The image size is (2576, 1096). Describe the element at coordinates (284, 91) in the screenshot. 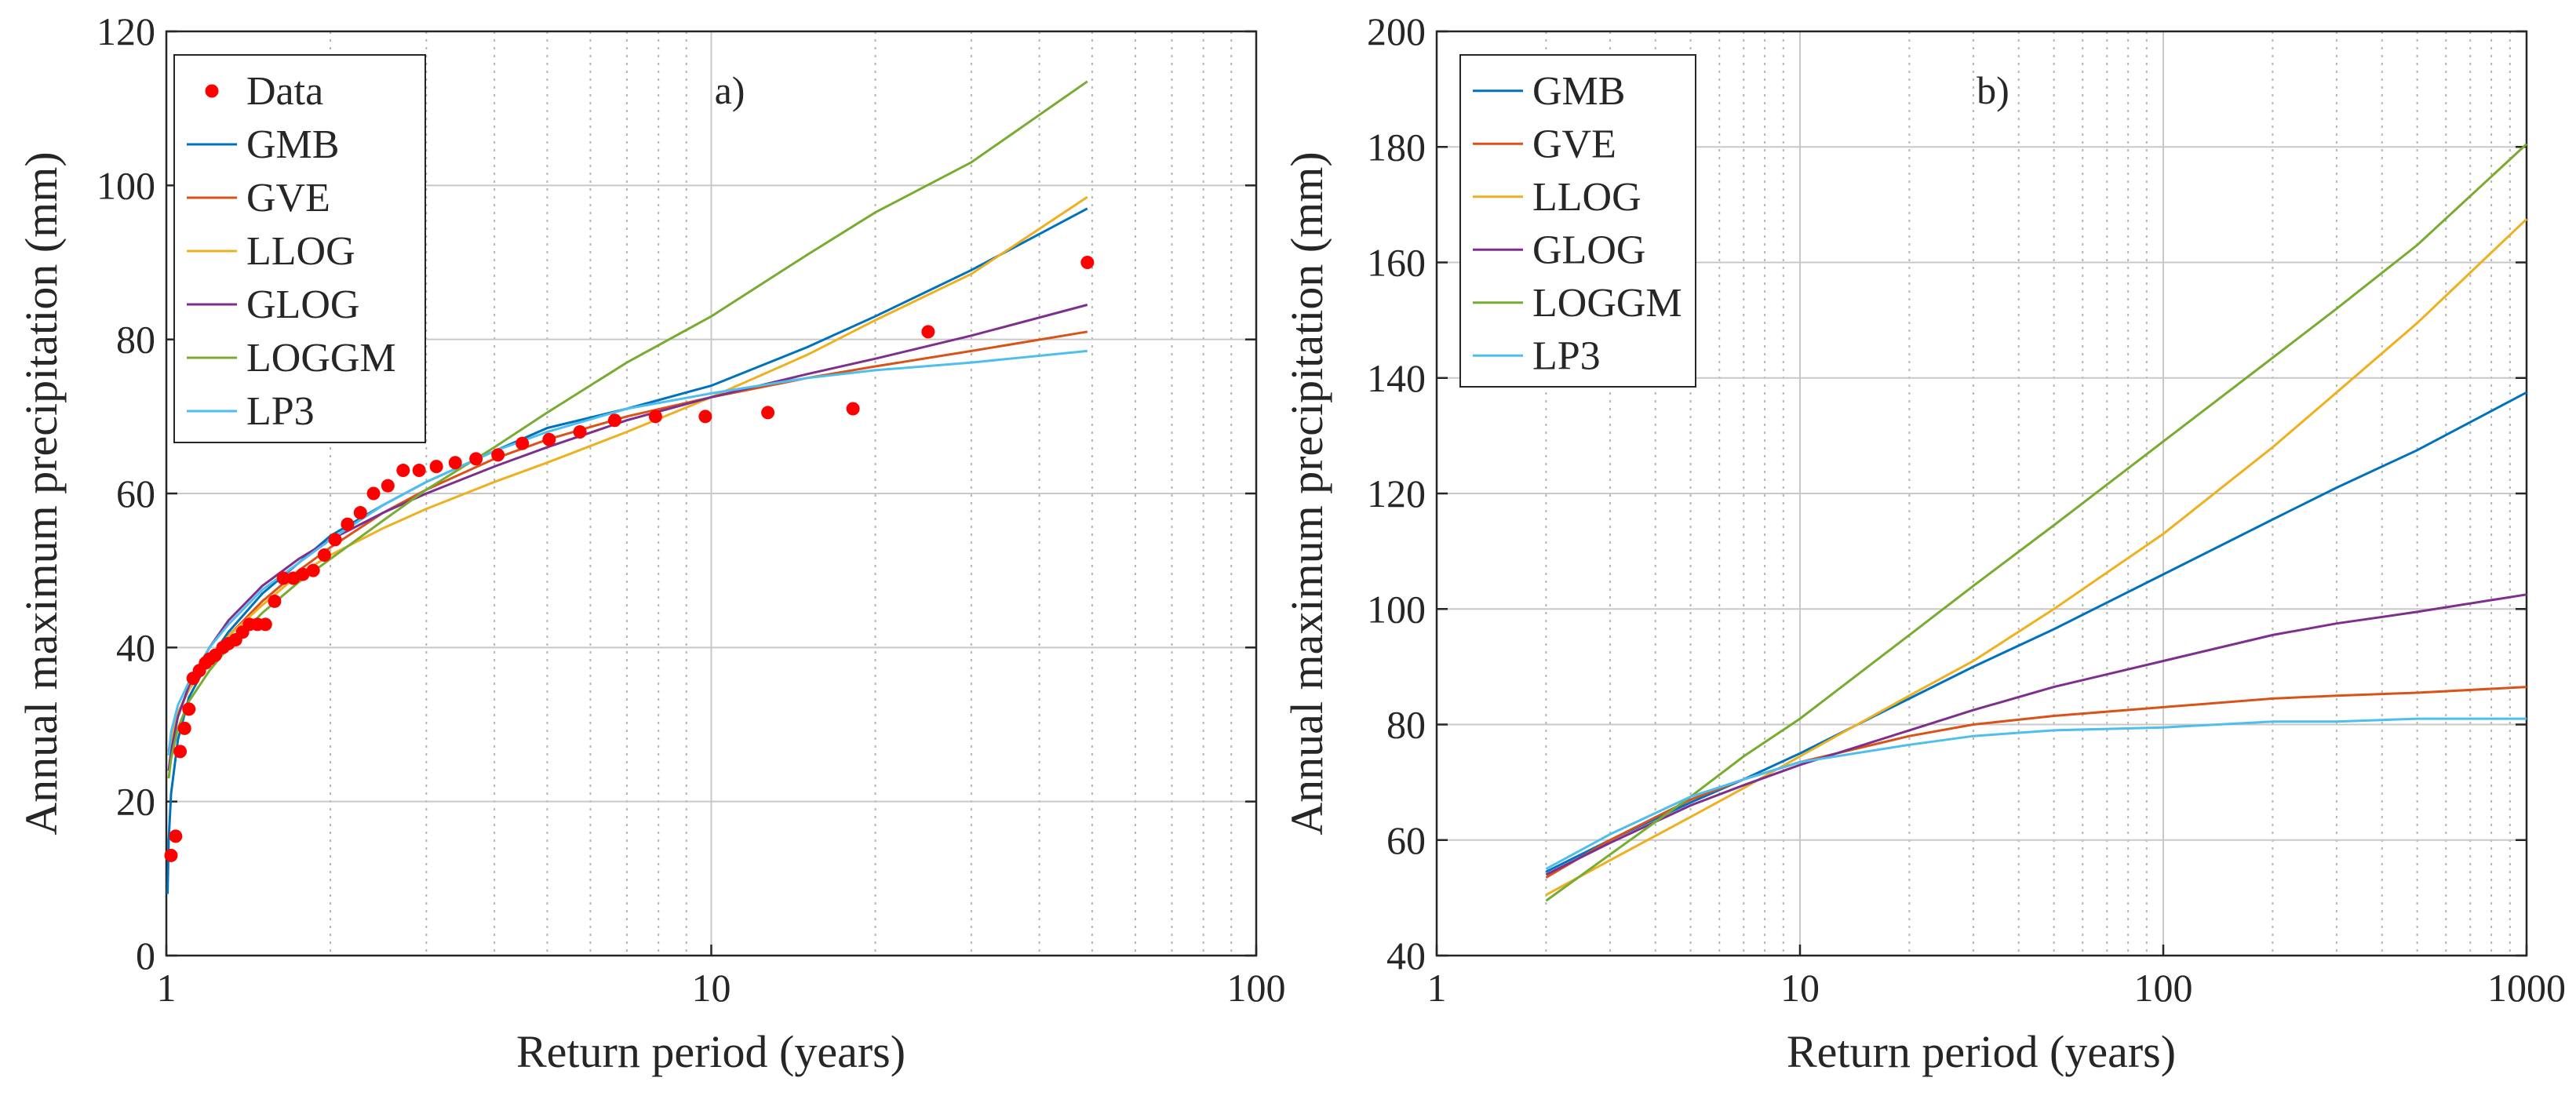

I see `legend-label-data: Data` at that location.